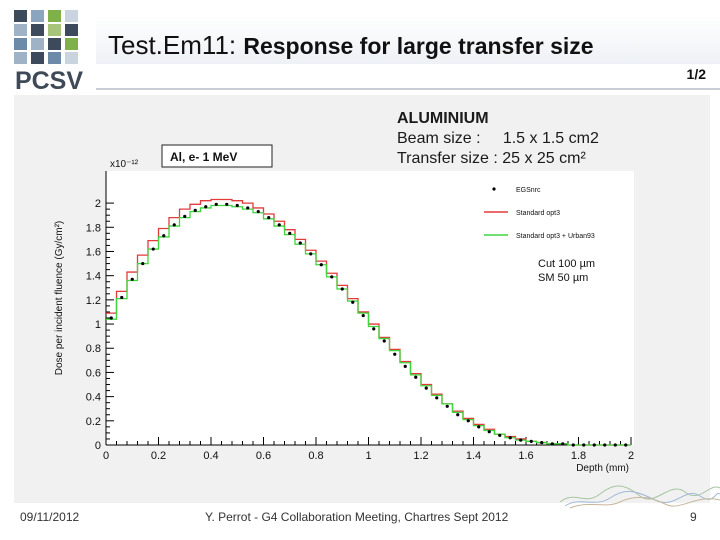 Image resolution: width=720 pixels, height=540 pixels. I want to click on y-tick-label: 1.8, so click(93, 228).